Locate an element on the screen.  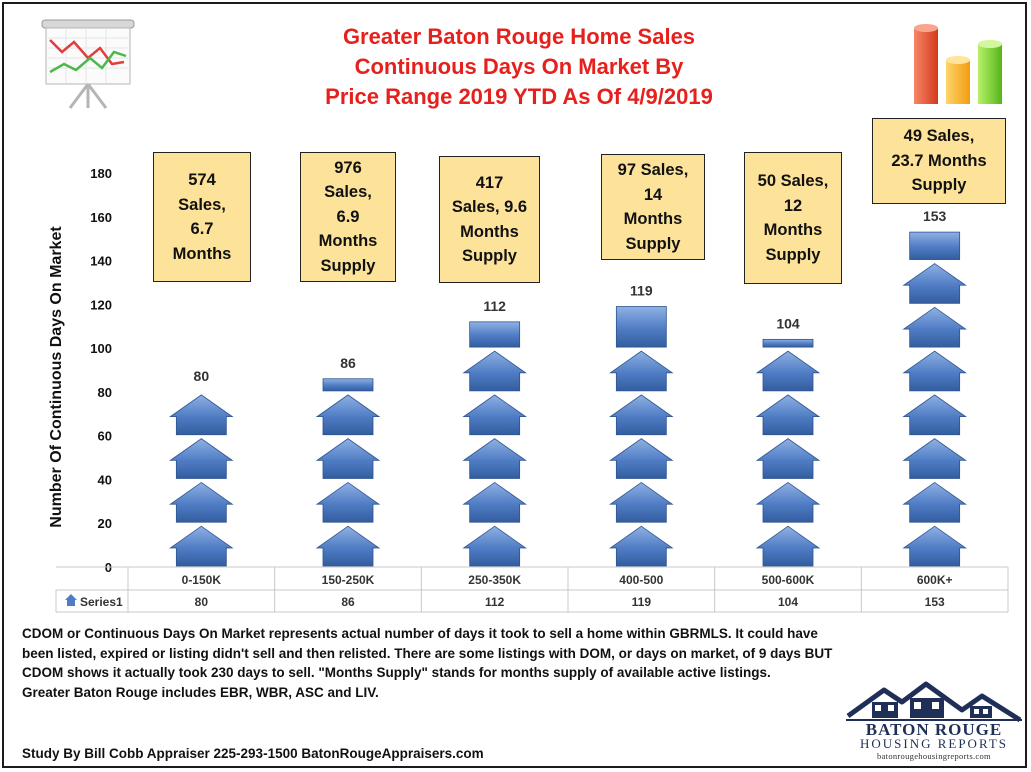
y-tick-label: 120 is located at coordinates (101, 304).